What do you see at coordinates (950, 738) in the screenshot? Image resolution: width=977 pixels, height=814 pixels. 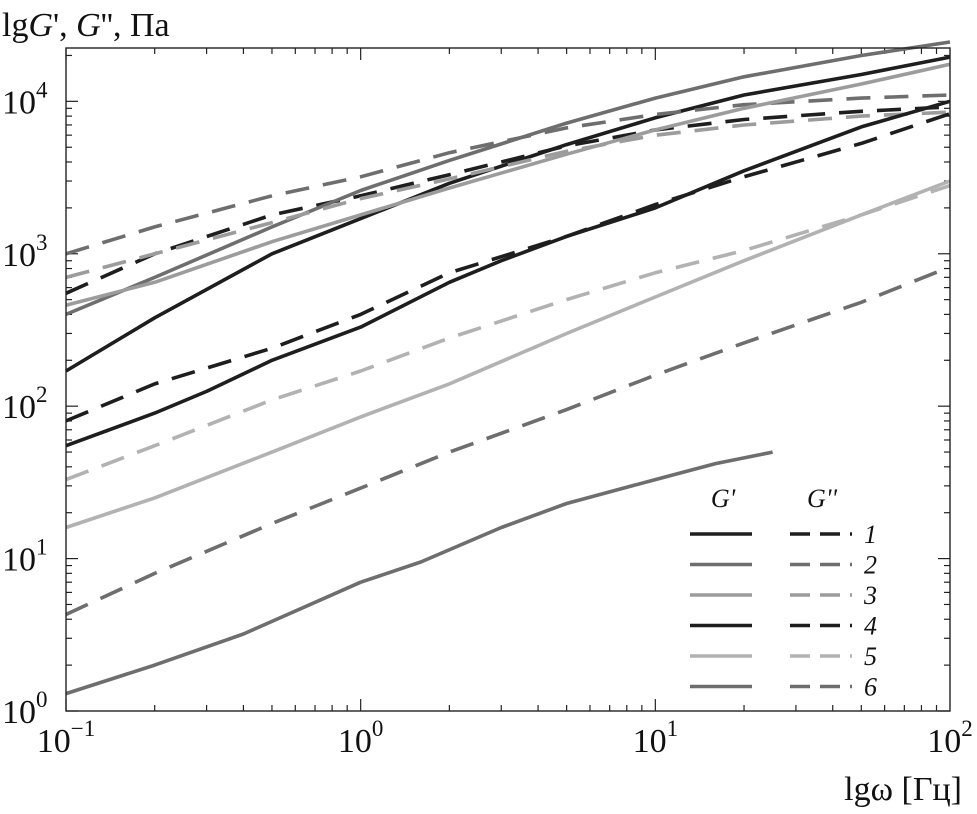 I see `x-tick-label: 10²` at bounding box center [950, 738].